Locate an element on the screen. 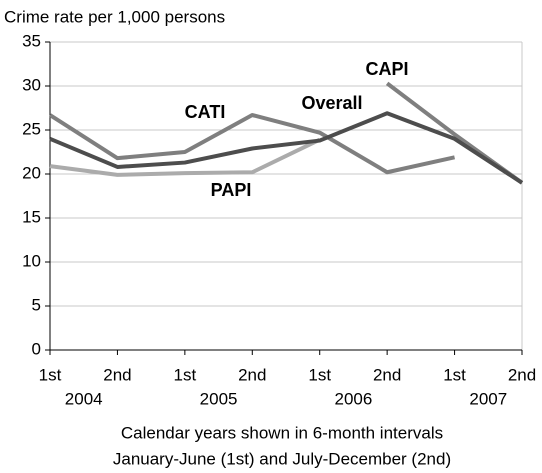 This screenshot has height=473, width=542. series-label: PAPI is located at coordinates (231, 190).